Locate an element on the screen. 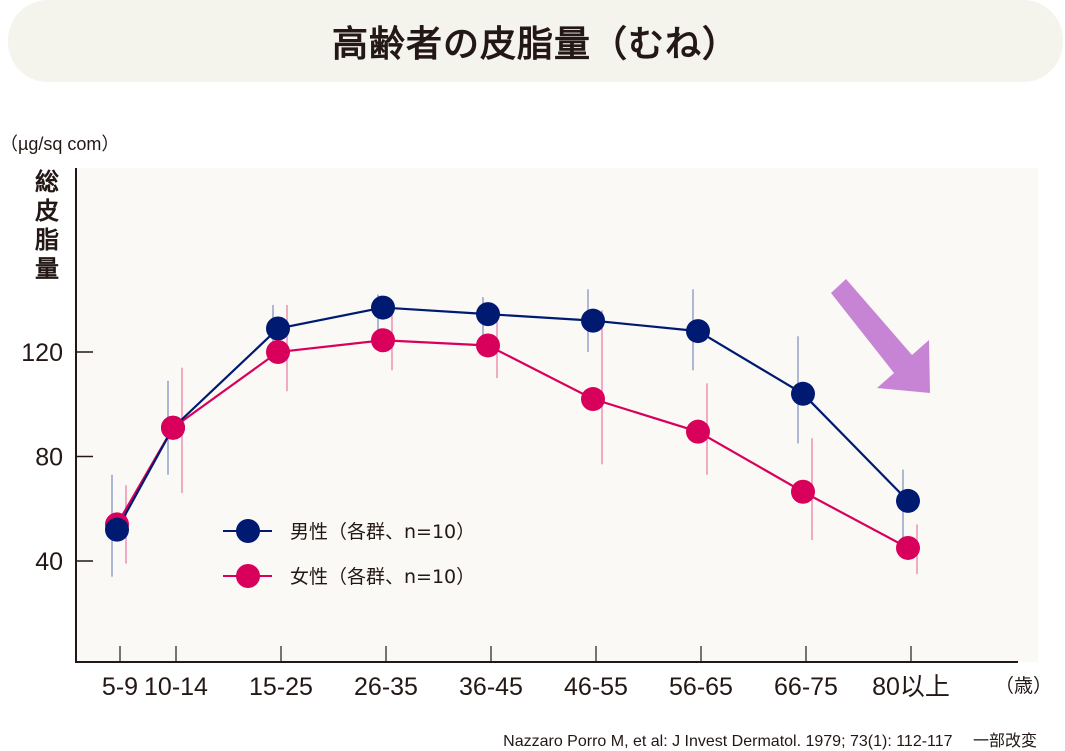  y-tick-label: 120 is located at coordinates (42, 353).